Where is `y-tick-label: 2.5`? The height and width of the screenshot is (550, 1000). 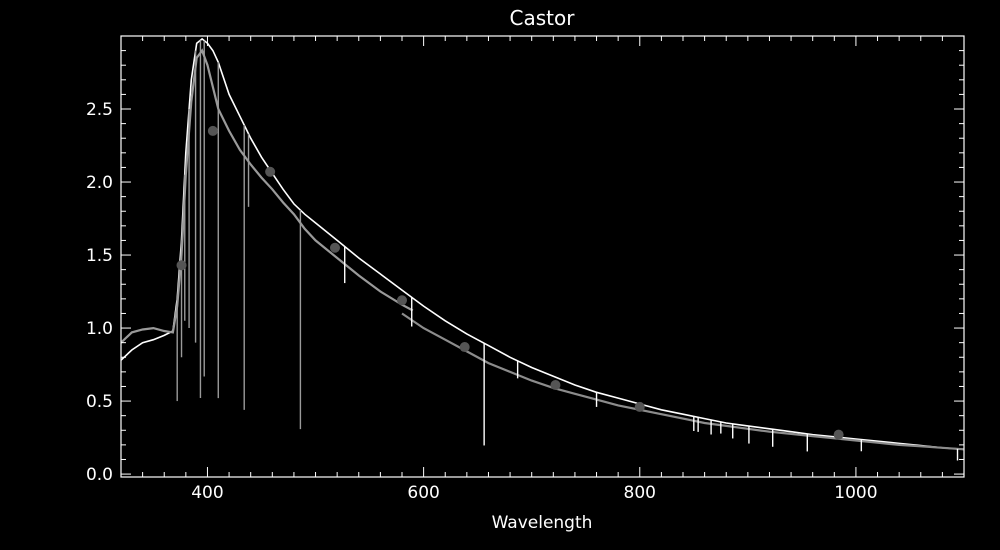
y-tick-label: 2.5 is located at coordinates (99, 110).